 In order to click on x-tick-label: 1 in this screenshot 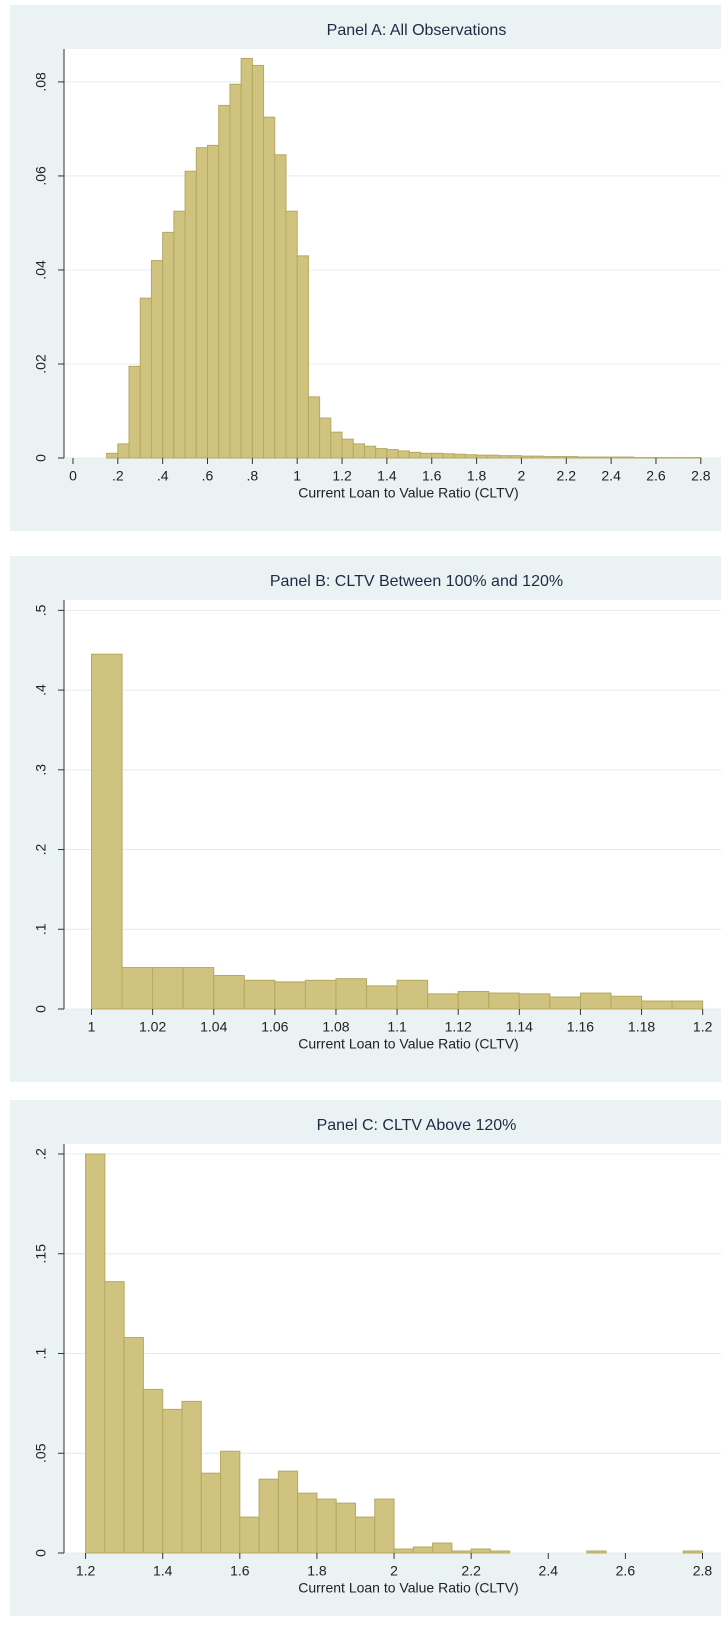, I will do `click(297, 476)`.